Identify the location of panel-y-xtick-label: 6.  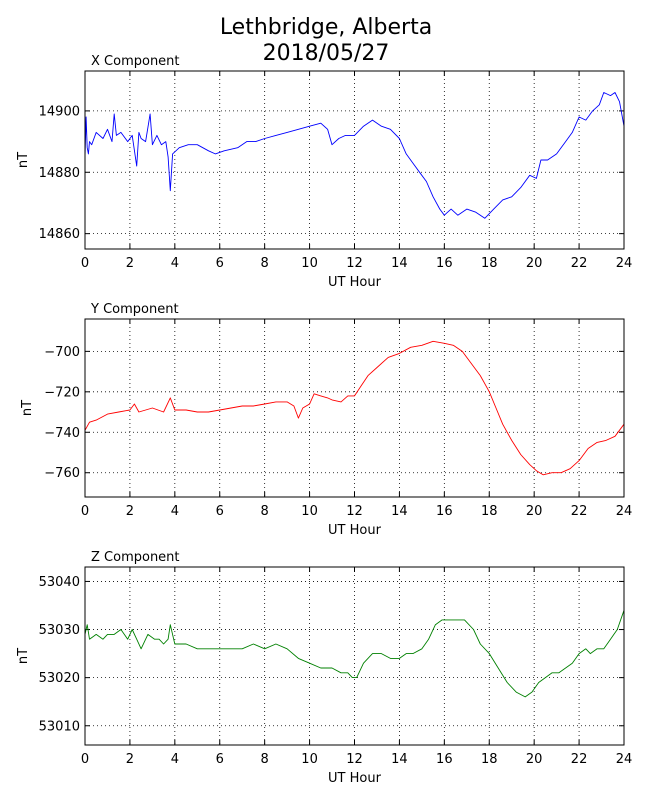
(220, 511).